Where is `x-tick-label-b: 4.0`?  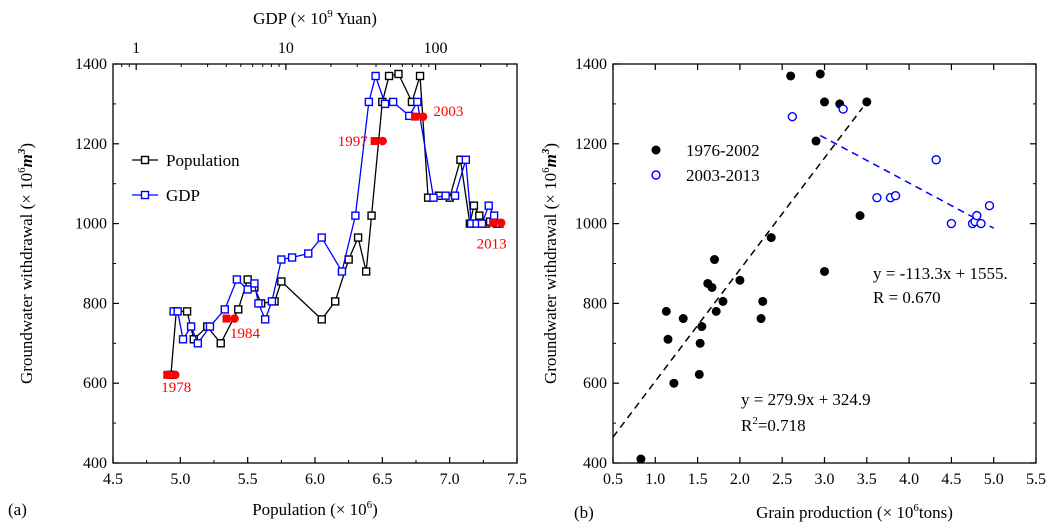
x-tick-label-b: 4.0 is located at coordinates (909, 479).